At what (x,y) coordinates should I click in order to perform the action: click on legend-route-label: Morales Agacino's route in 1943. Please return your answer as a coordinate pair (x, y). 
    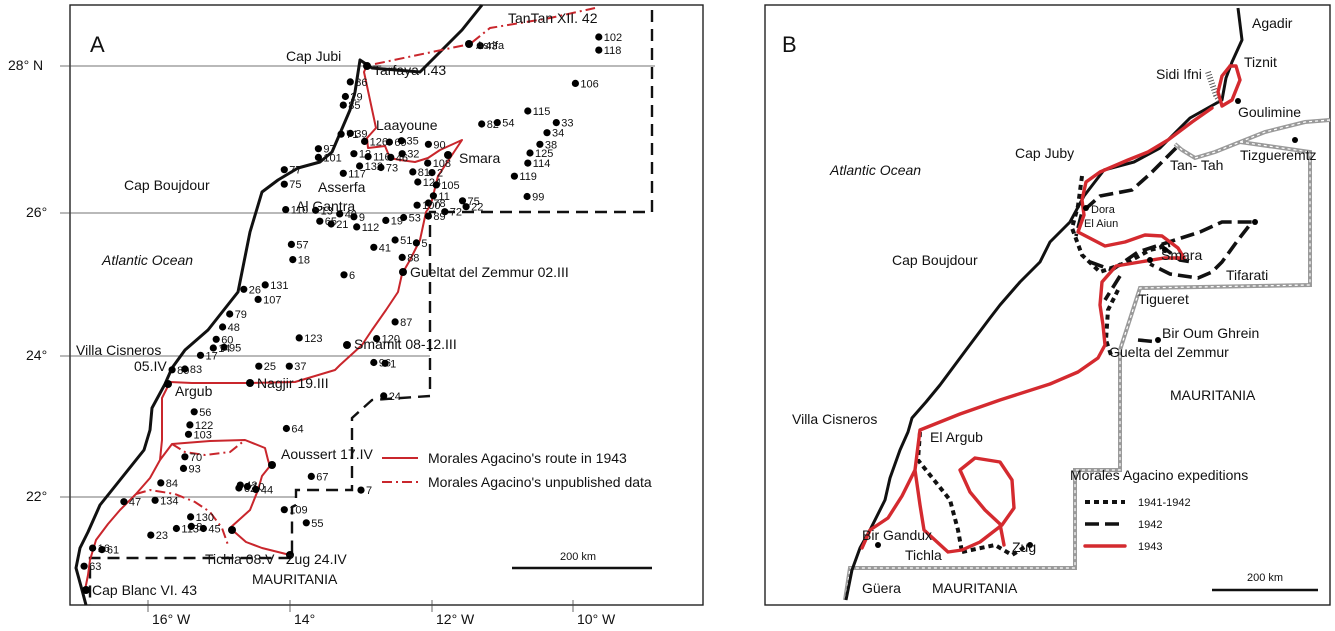
    Looking at the image, I should click on (527, 458).